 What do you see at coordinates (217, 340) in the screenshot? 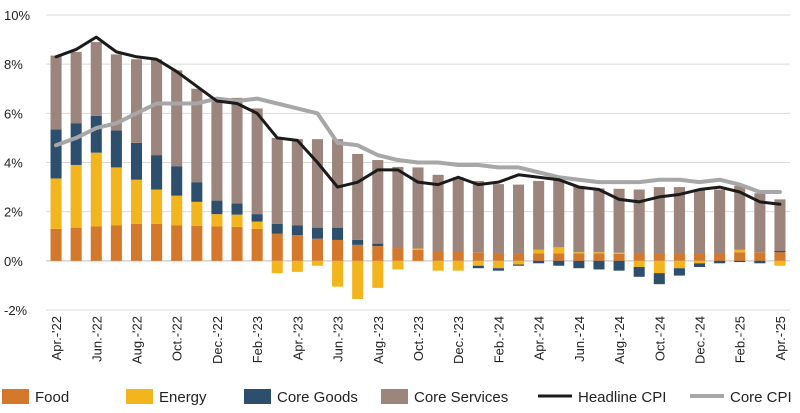
I see `x-tick-label: Dec.-'22` at bounding box center [217, 340].